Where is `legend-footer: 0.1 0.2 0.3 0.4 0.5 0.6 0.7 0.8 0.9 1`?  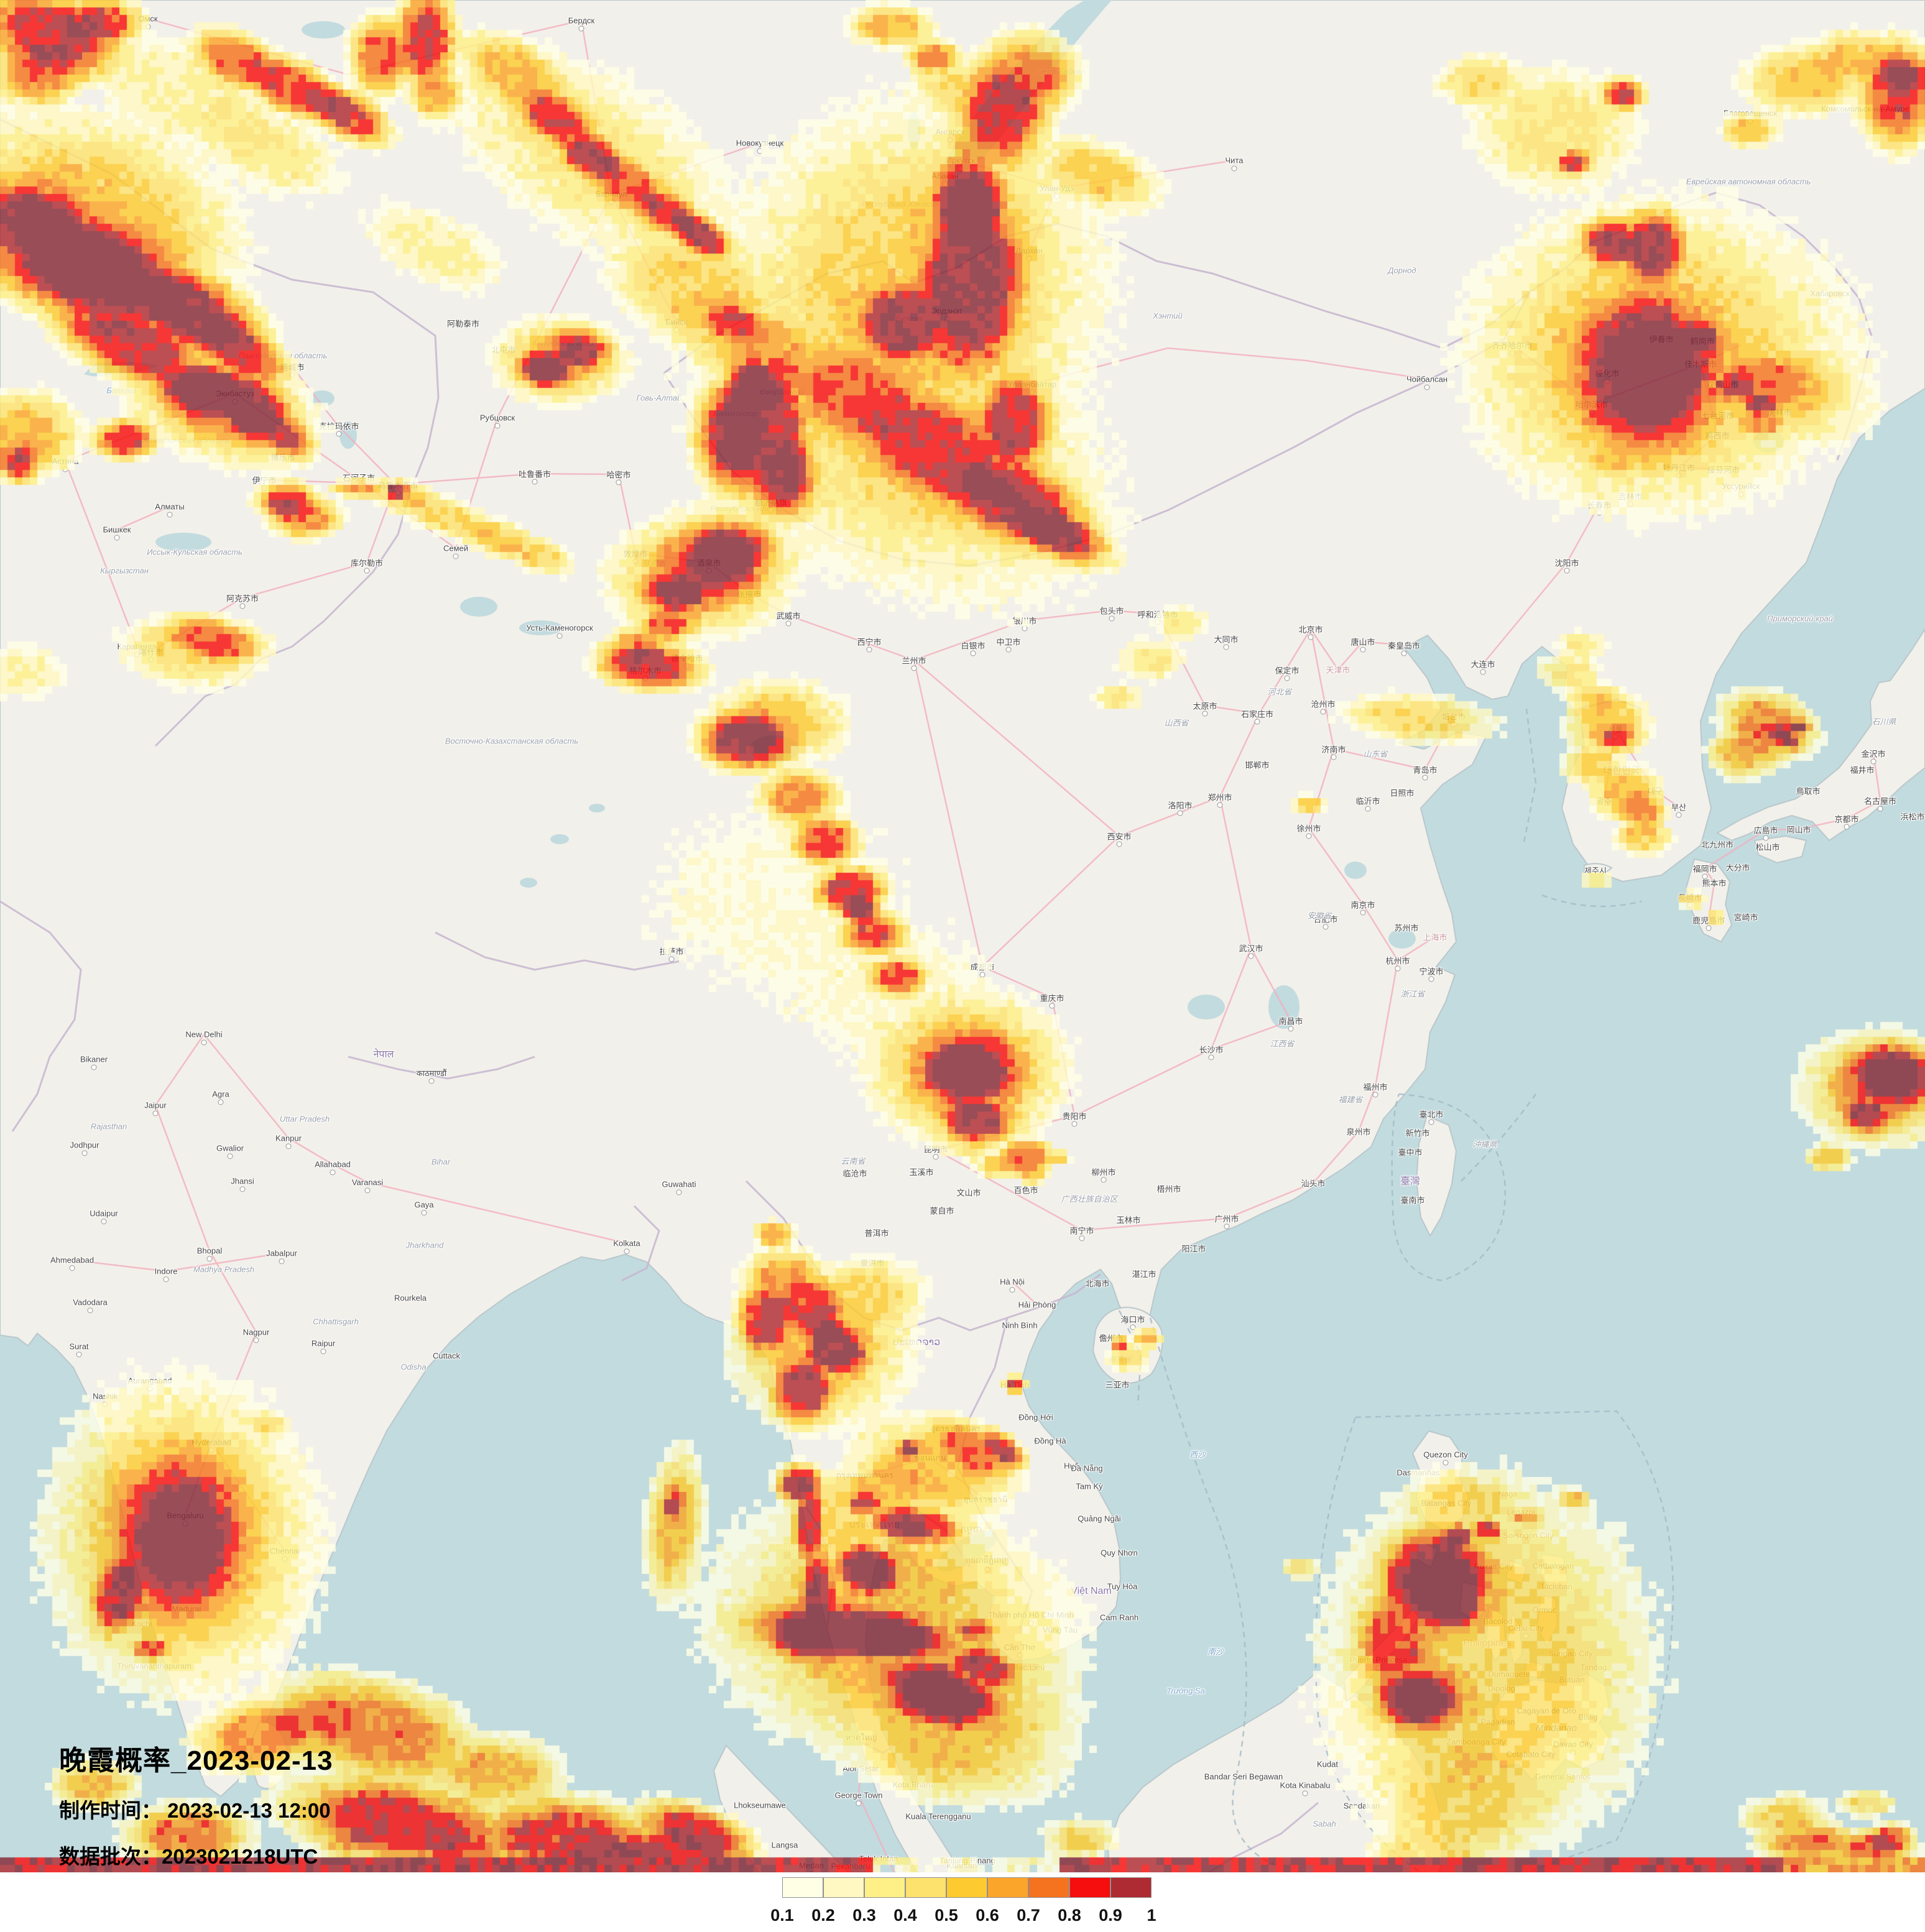 legend-footer: 0.1 0.2 0.3 0.4 0.5 0.6 0.7 0.8 0.9 1 is located at coordinates (962, 1902).